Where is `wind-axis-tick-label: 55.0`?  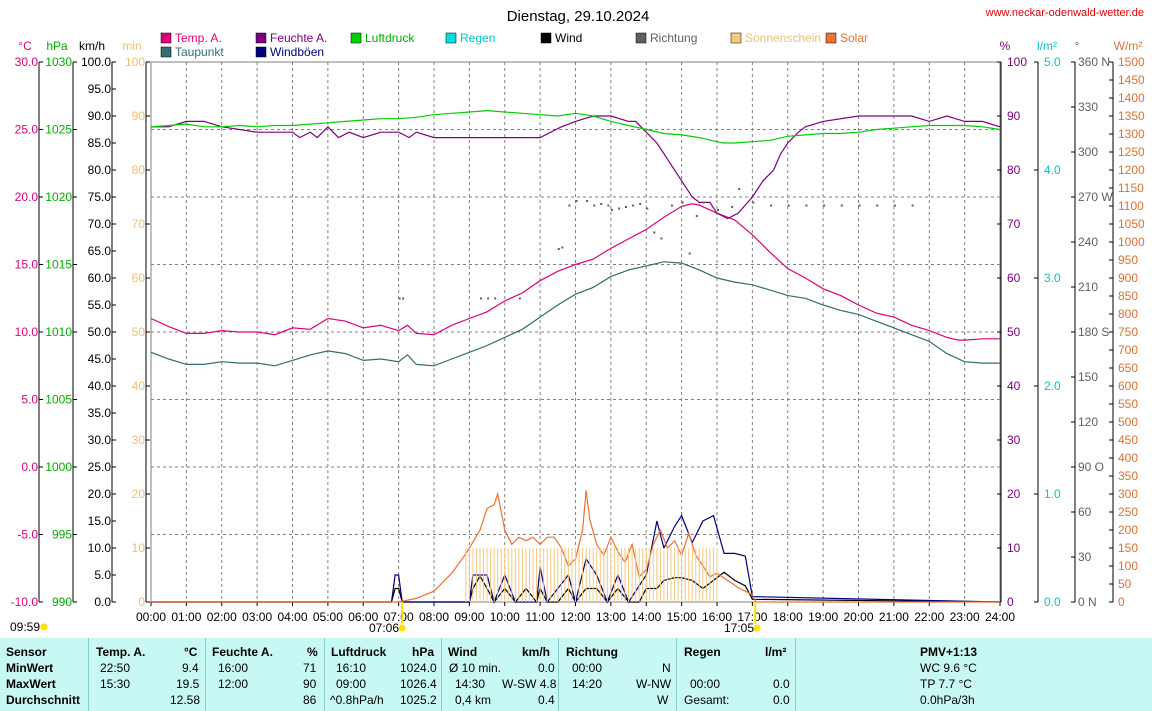
wind-axis-tick-label: 55.0 is located at coordinates (100, 305).